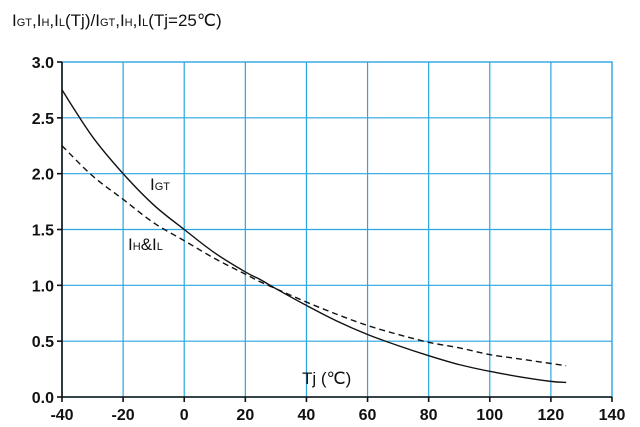 The height and width of the screenshot is (427, 640). What do you see at coordinates (123, 415) in the screenshot?
I see `x-tick-label: -20` at bounding box center [123, 415].